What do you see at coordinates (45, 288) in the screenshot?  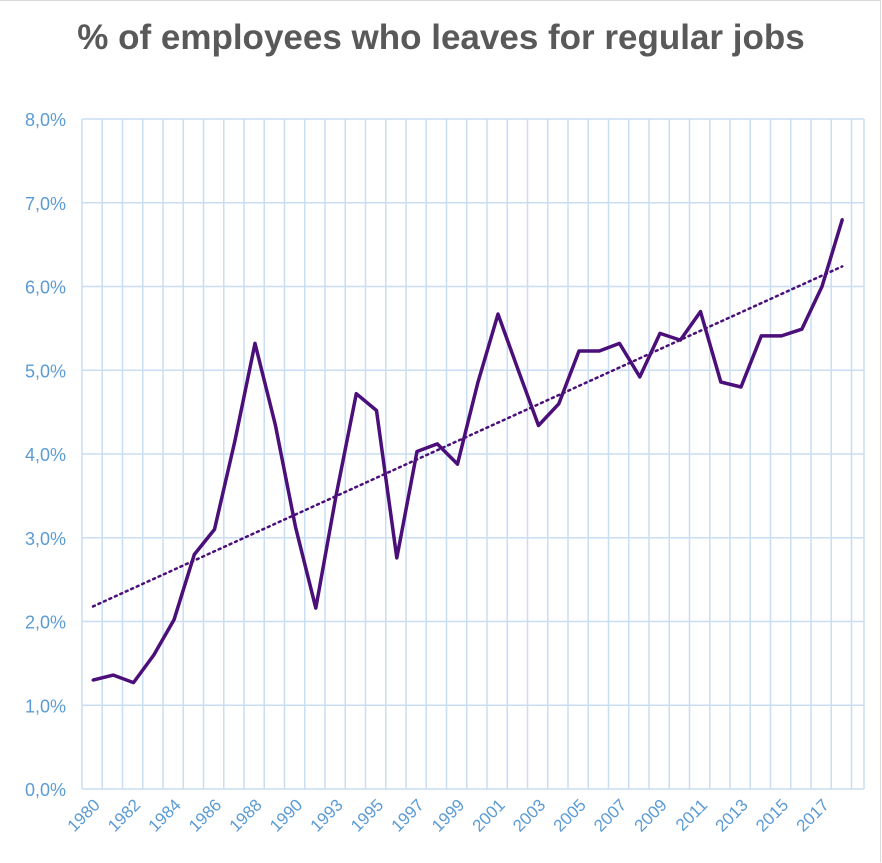 I see `y-tick-label: 6,0%` at bounding box center [45, 288].